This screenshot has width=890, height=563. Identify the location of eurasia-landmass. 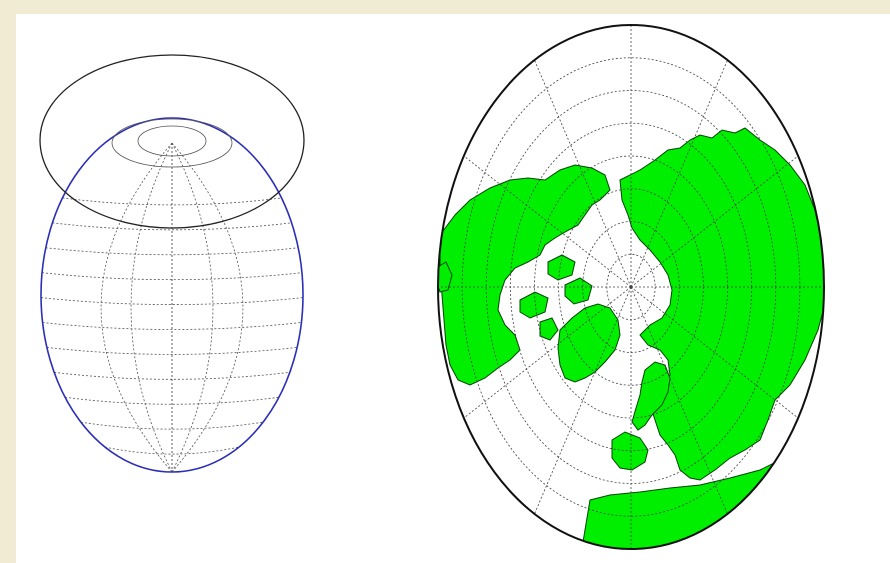
(721, 304).